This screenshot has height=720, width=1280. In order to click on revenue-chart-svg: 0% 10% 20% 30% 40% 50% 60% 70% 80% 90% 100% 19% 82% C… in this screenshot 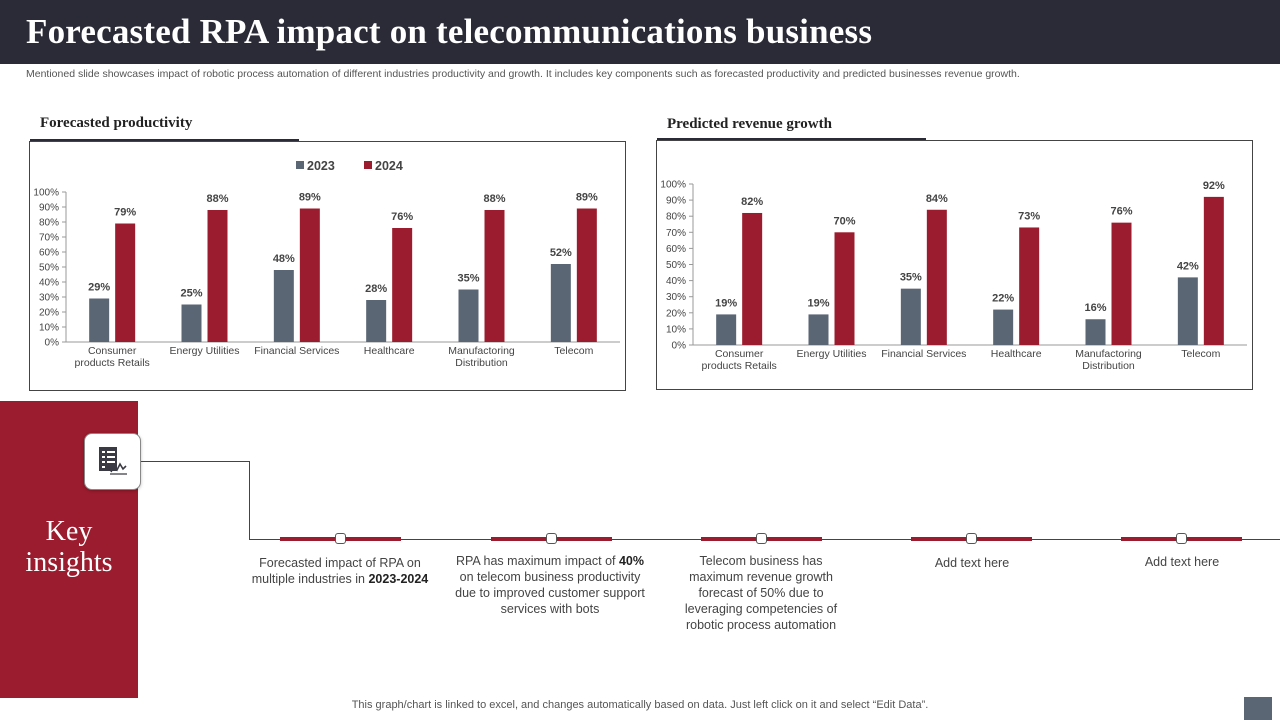, I will do `click(953, 276)`.